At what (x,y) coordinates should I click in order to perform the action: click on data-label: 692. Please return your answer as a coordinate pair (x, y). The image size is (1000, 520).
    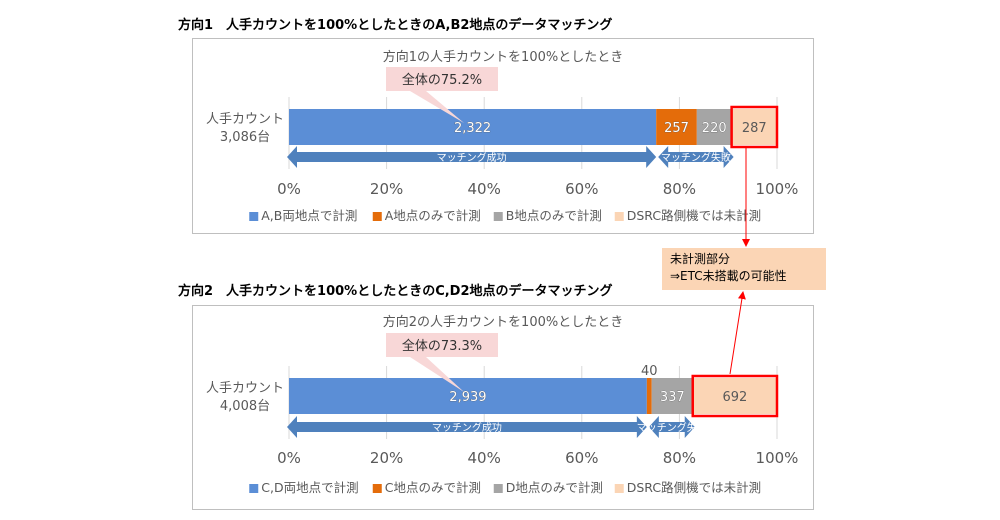
    Looking at the image, I should click on (734, 397).